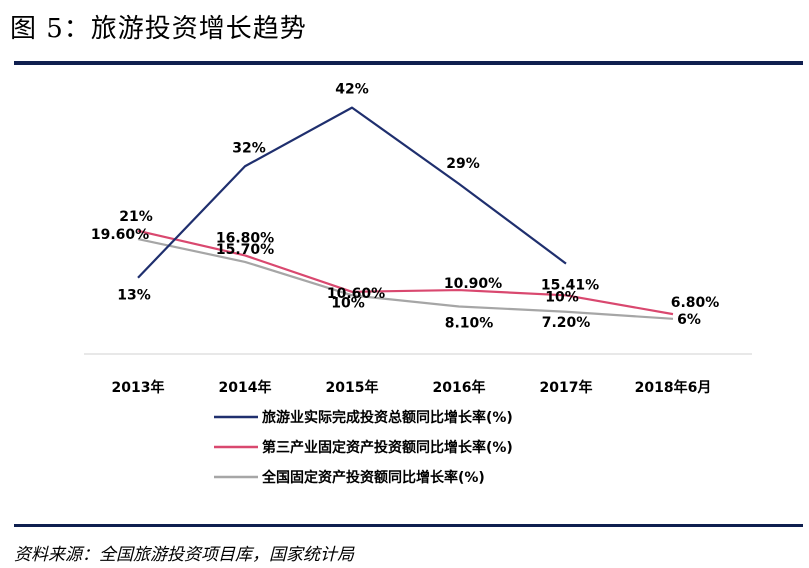 This screenshot has height=568, width=809. What do you see at coordinates (408, 63) in the screenshot?
I see `top-divider` at bounding box center [408, 63].